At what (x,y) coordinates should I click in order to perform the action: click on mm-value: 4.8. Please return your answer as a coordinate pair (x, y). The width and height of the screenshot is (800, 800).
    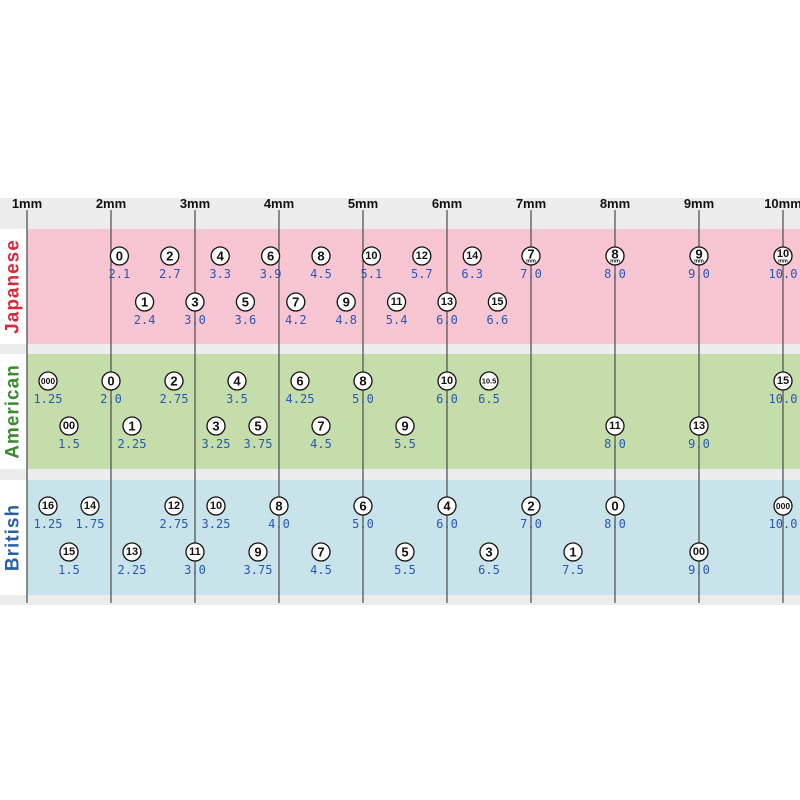
    Looking at the image, I should click on (346, 320).